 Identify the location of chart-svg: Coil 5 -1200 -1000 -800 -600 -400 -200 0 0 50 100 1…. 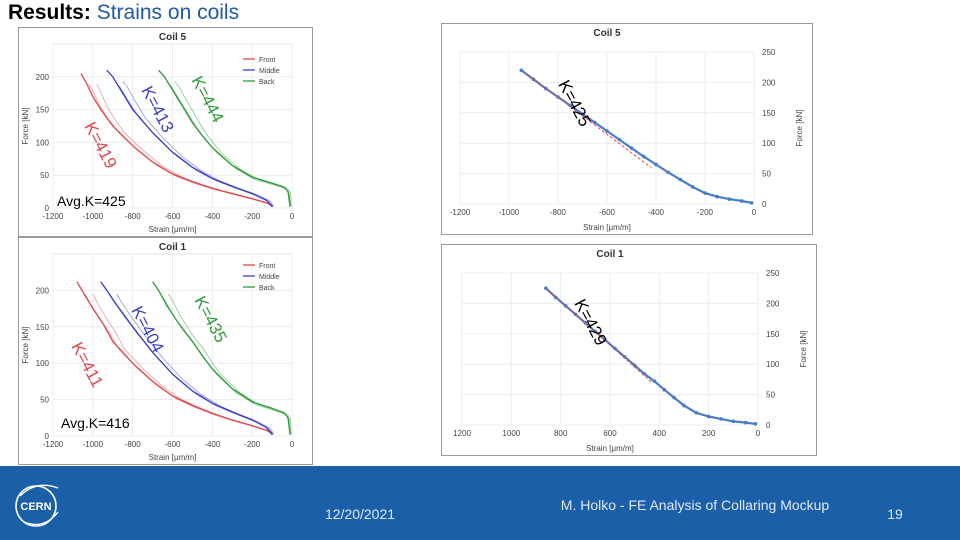
(158, 133).